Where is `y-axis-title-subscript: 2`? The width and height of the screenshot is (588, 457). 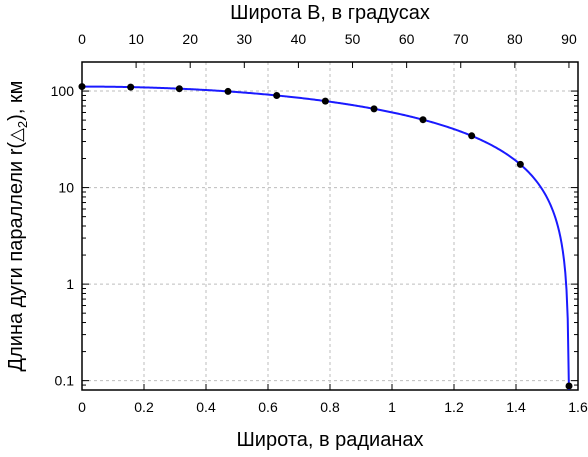
y-axis-title-subscript: 2 is located at coordinates (22, 124).